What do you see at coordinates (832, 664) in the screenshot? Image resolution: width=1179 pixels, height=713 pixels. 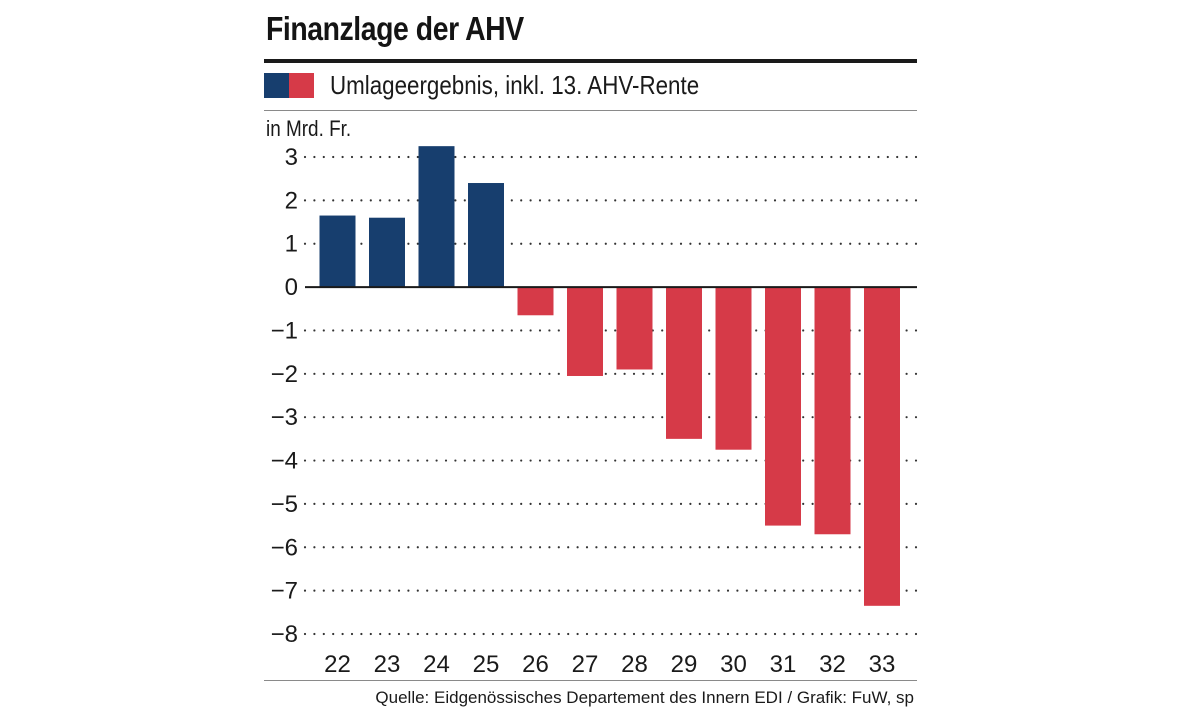 I see `x-tick-label: 32` at bounding box center [832, 664].